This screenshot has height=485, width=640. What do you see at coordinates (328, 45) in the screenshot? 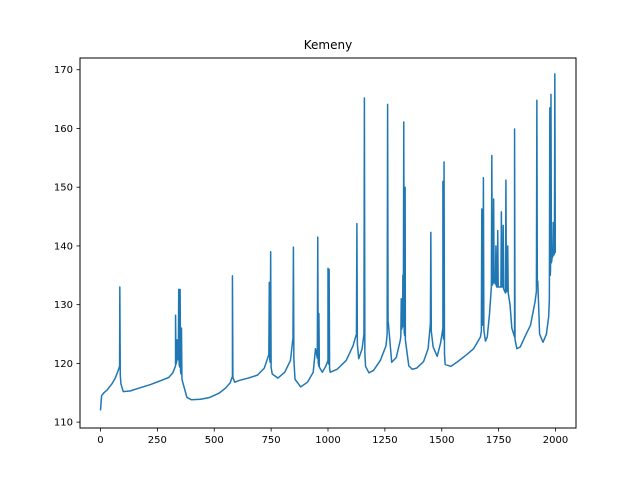
I see `chart-title: Kemeny` at bounding box center [328, 45].